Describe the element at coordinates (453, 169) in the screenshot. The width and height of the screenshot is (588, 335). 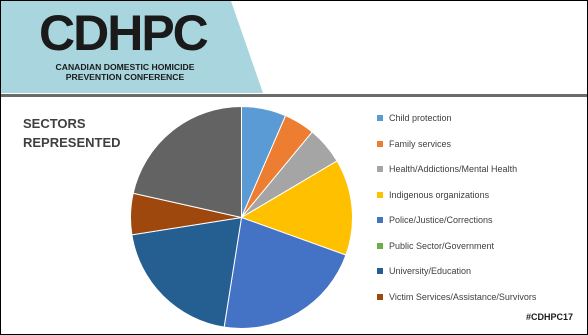
I see `legend-label: Health/Addictions/Mental Health` at that location.